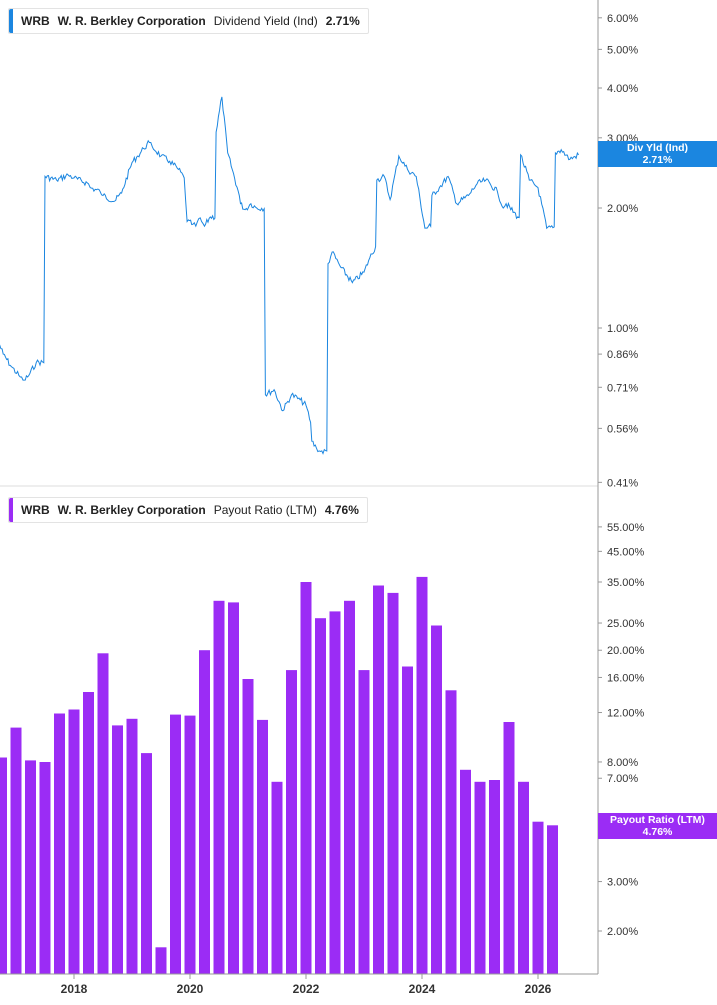 The width and height of the screenshot is (717, 1005). I want to click on legend-metric: Payout Ratio (LTM), so click(265, 510).